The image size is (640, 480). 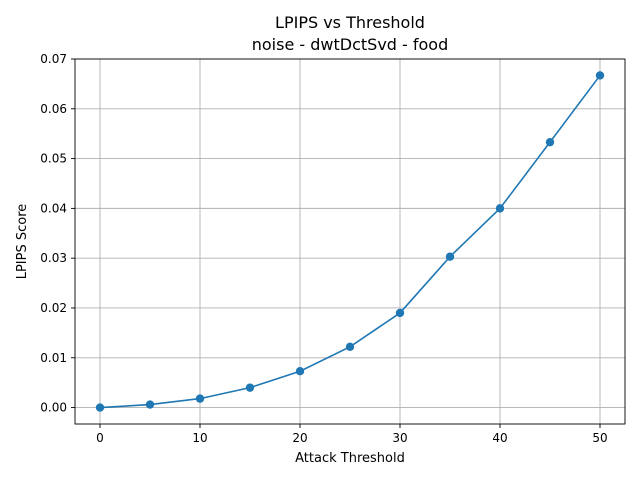 What do you see at coordinates (53, 109) in the screenshot?
I see `y-tick-label: 0.06` at bounding box center [53, 109].